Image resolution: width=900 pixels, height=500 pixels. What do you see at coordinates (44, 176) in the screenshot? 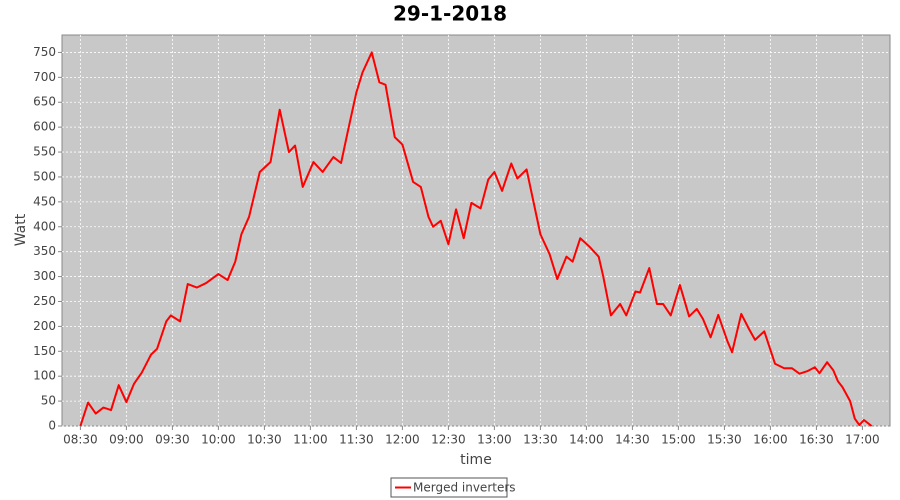
I see `y-tick-label: 500` at bounding box center [44, 176].